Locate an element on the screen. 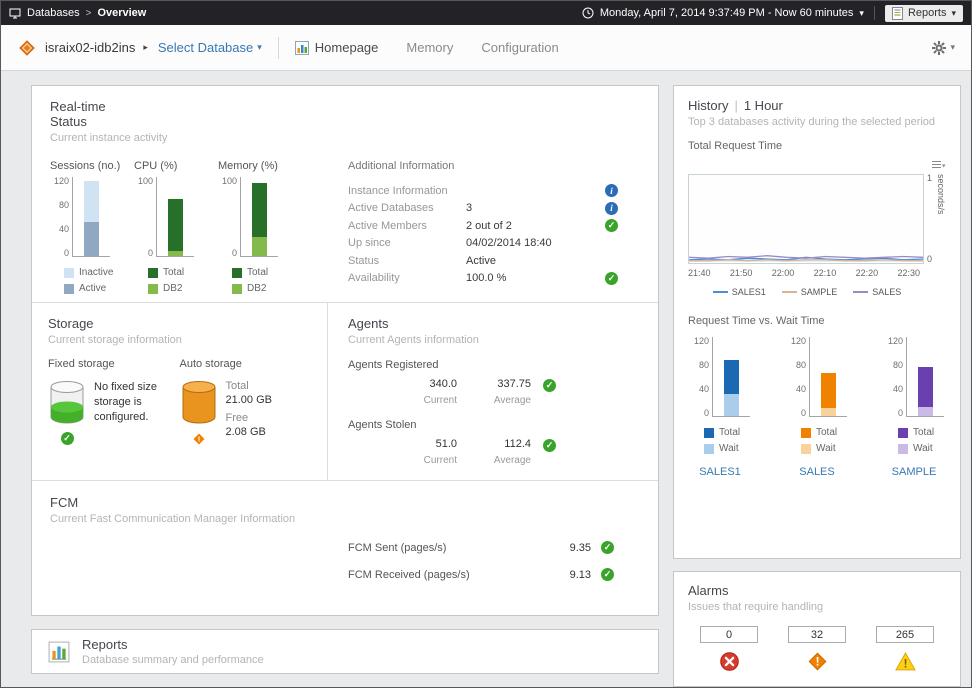  auto-storage-cylinder-icon is located at coordinates (198, 402).